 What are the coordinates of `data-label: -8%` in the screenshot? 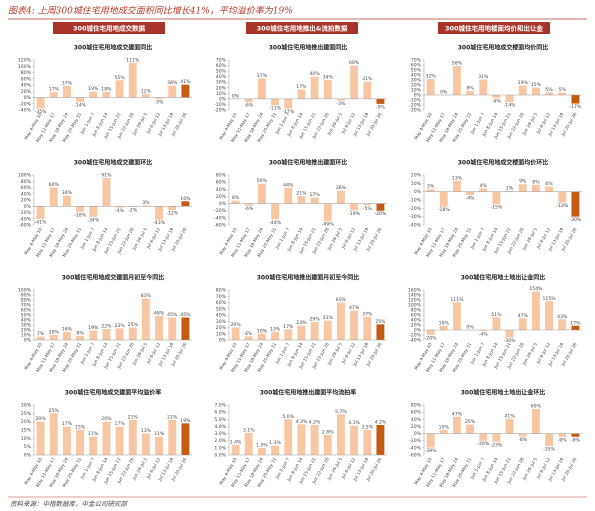 It's located at (523, 440).